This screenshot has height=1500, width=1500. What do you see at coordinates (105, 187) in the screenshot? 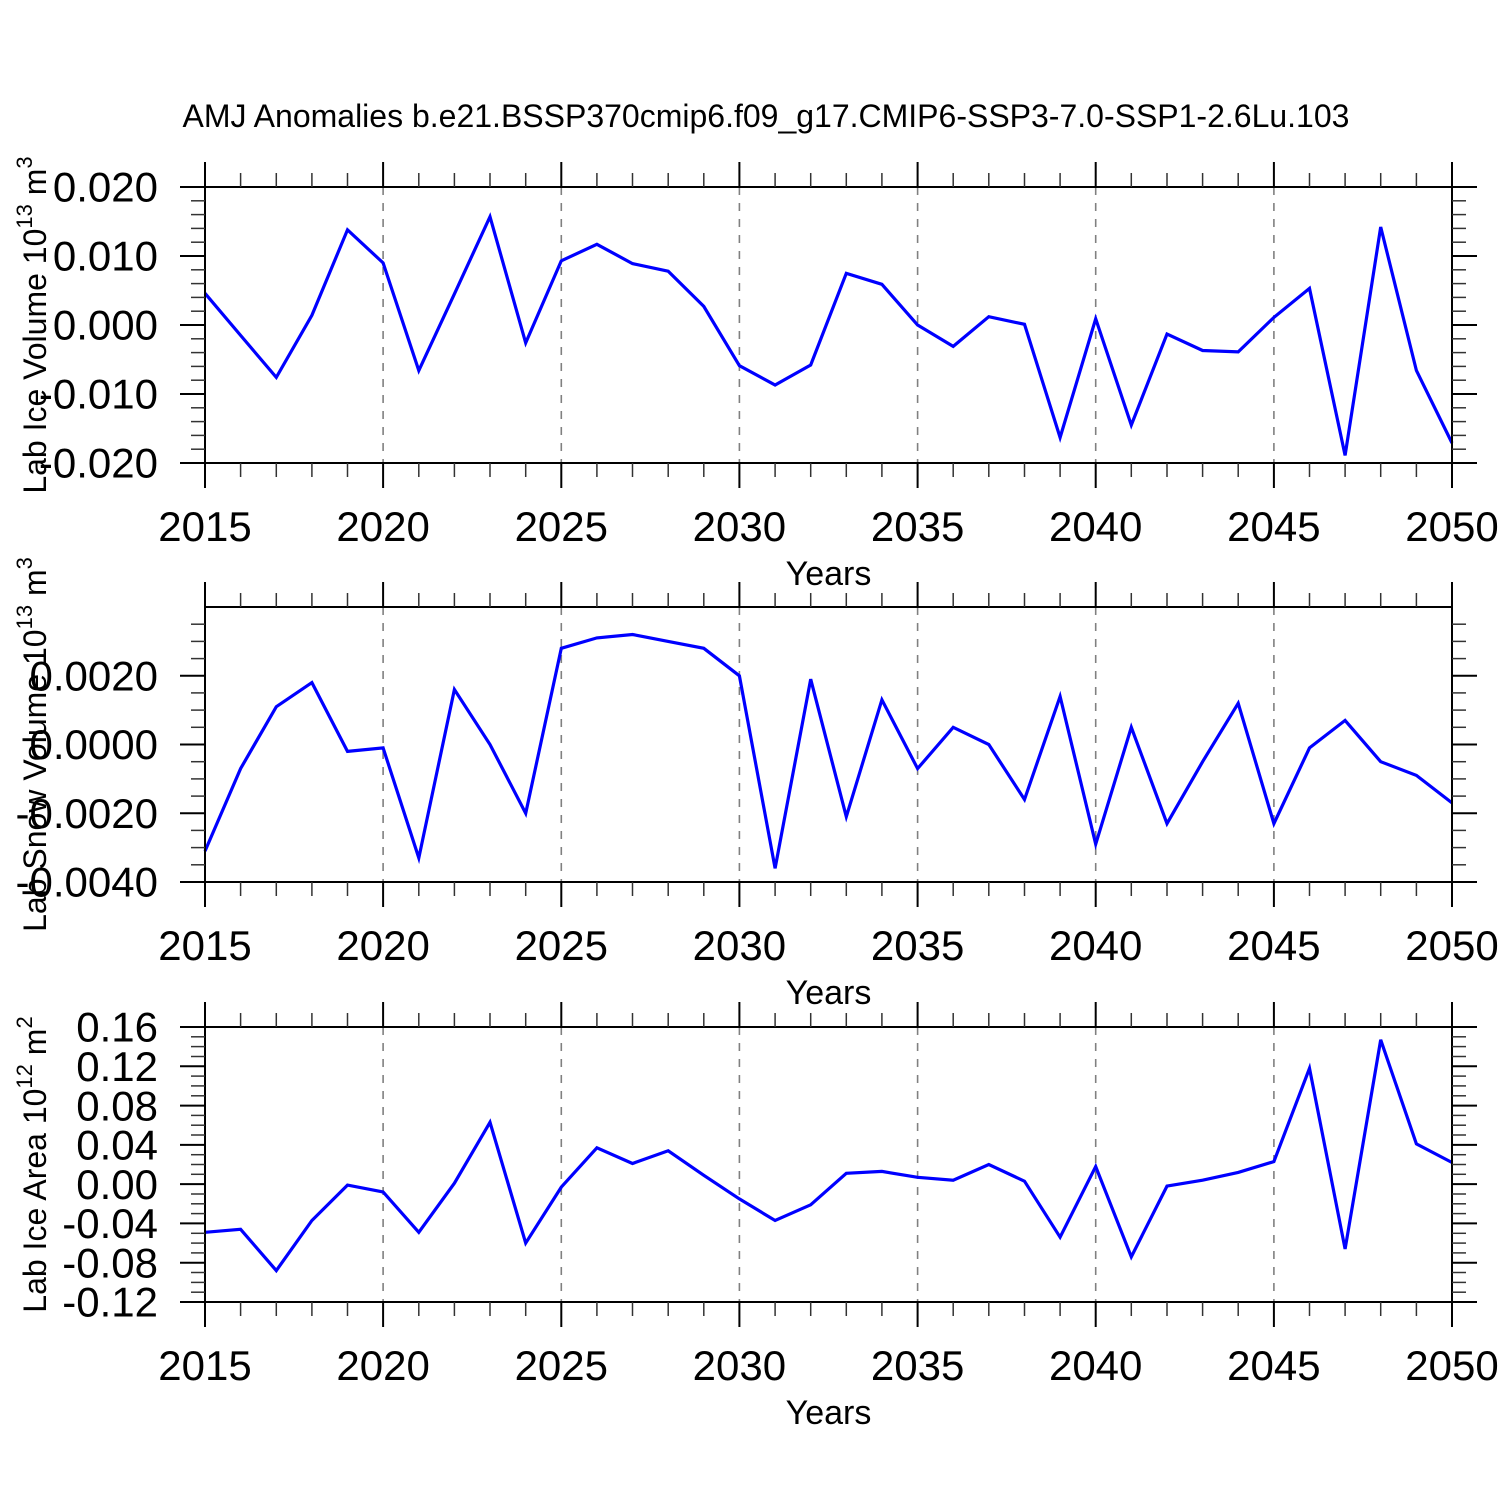
I see `y-tick-label: 0.020` at bounding box center [105, 187].